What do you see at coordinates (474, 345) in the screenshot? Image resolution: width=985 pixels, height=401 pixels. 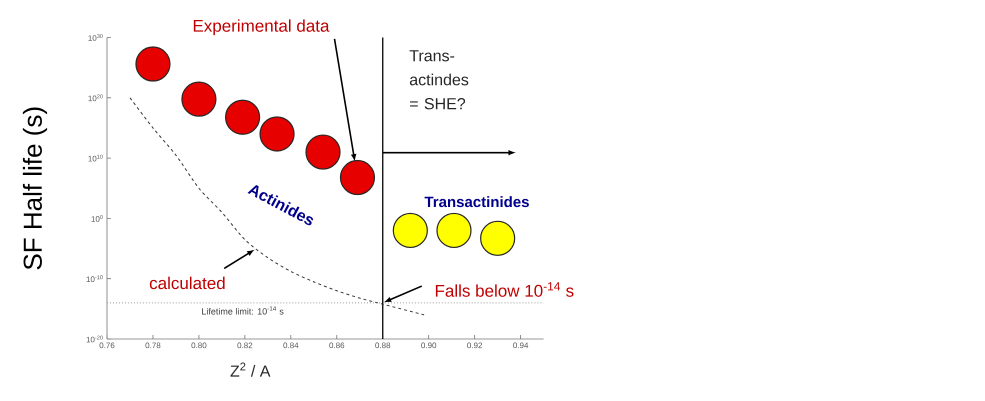 I see `x-tick-label: 0.92` at bounding box center [474, 345].